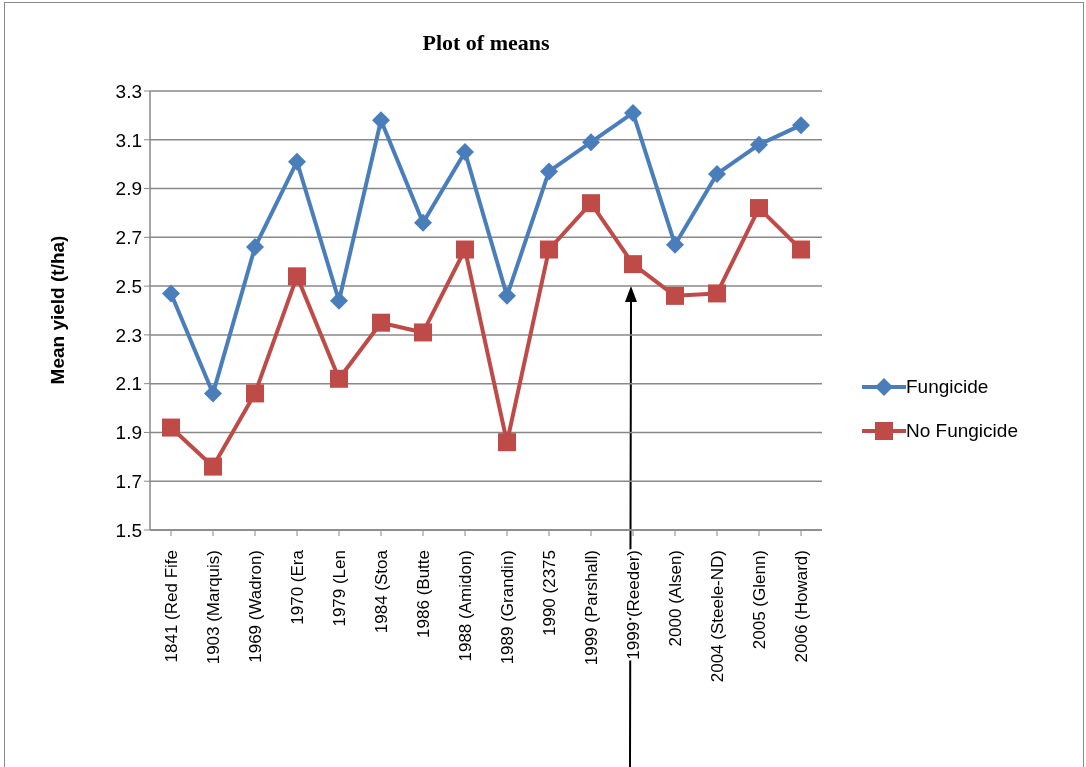  What do you see at coordinates (423, 594) in the screenshot?
I see `x-tick-label: 1986 (Butte` at bounding box center [423, 594].